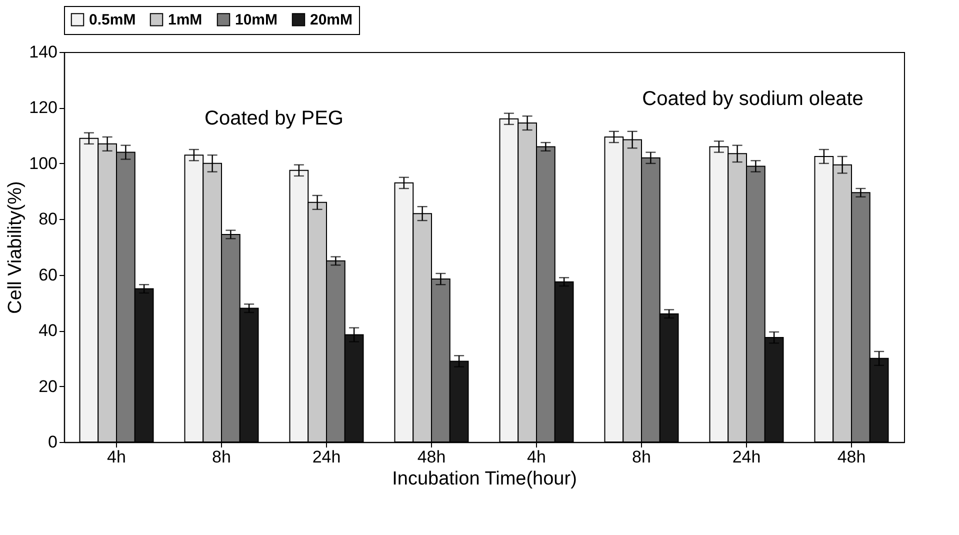  I want to click on annotation: Coated by PEG, so click(274, 118).